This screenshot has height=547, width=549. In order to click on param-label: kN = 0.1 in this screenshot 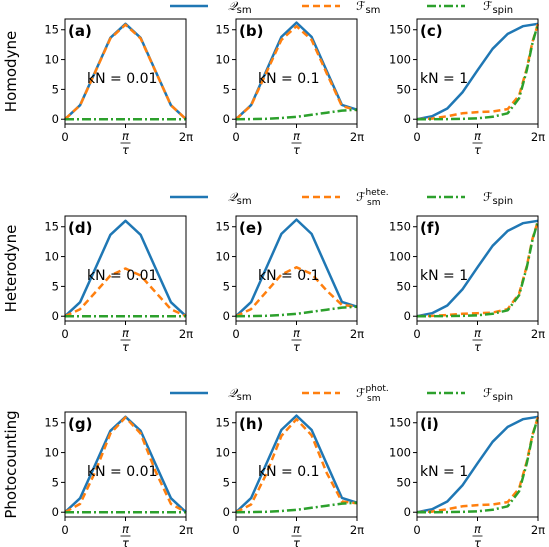, I will do `click(288, 79)`.